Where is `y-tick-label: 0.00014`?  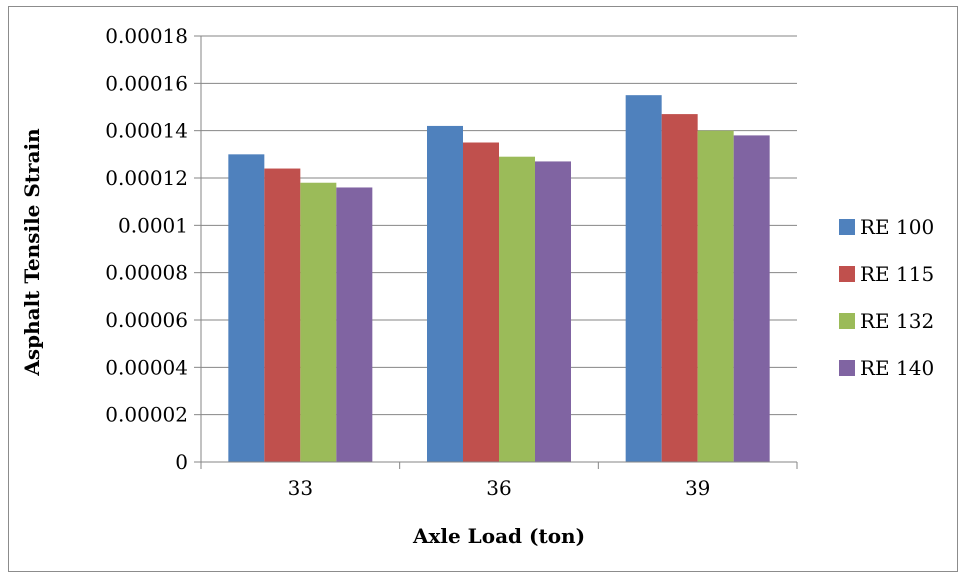 y-tick-label: 0.00014 is located at coordinates (146, 131).